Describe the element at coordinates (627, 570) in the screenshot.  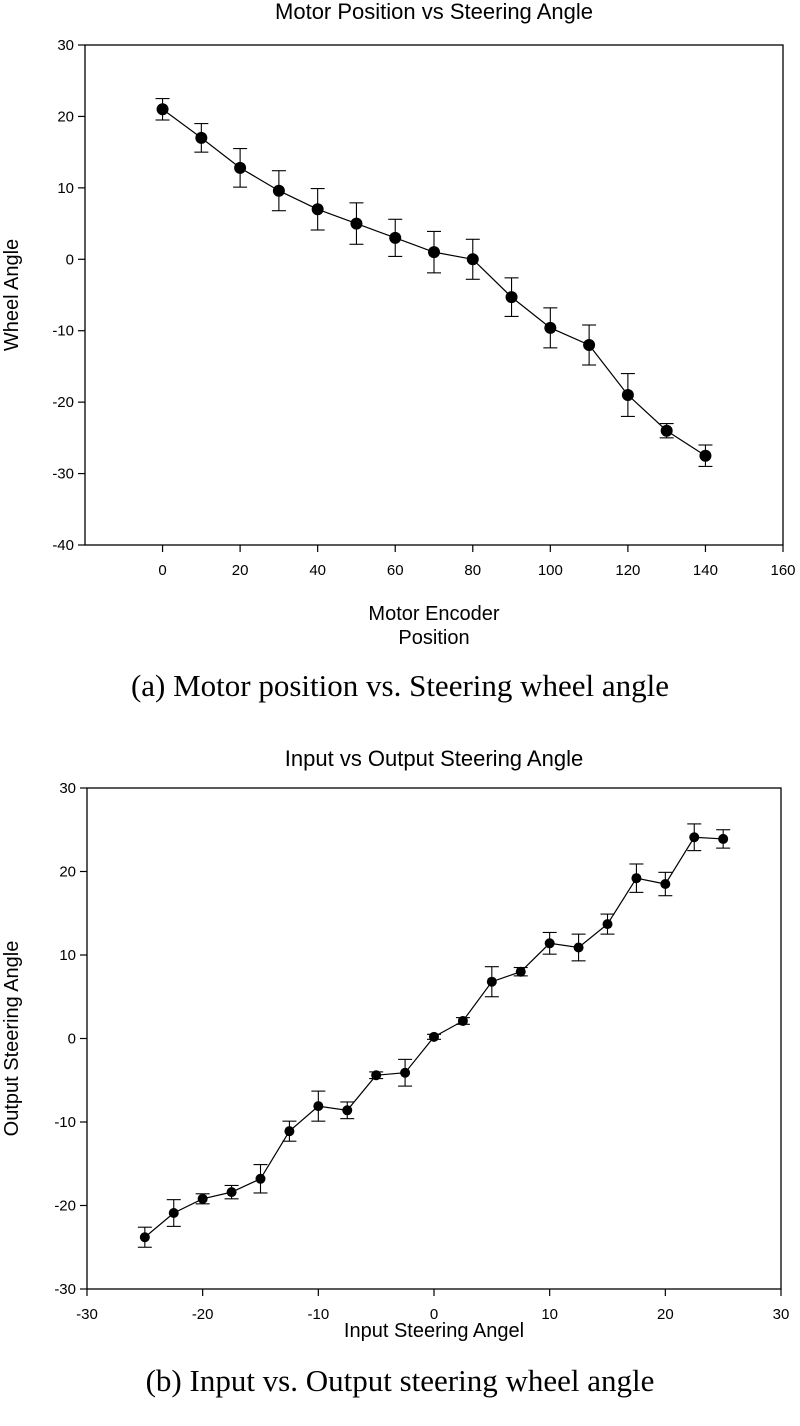
I see `x-tick-label: 120` at that location.